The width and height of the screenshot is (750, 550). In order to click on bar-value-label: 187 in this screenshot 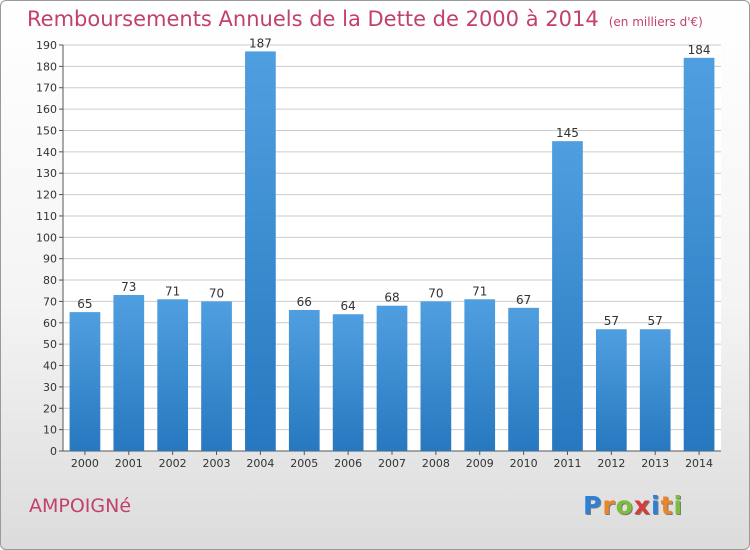, I will do `click(260, 43)`.